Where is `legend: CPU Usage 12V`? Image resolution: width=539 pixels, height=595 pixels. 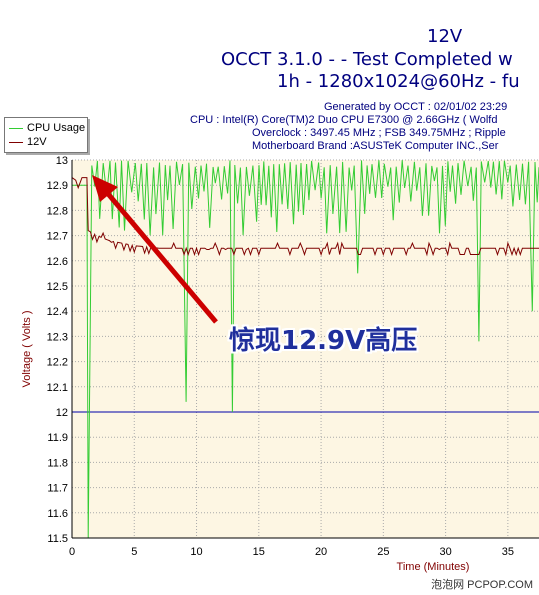 legend: CPU Usage 12V is located at coordinates (46, 135).